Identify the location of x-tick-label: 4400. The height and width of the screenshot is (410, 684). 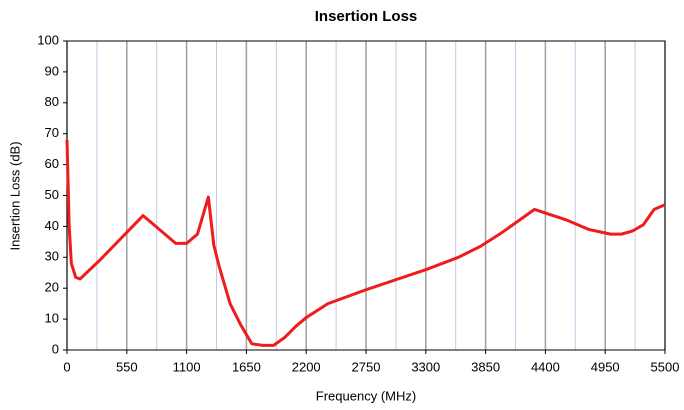
(545, 366).